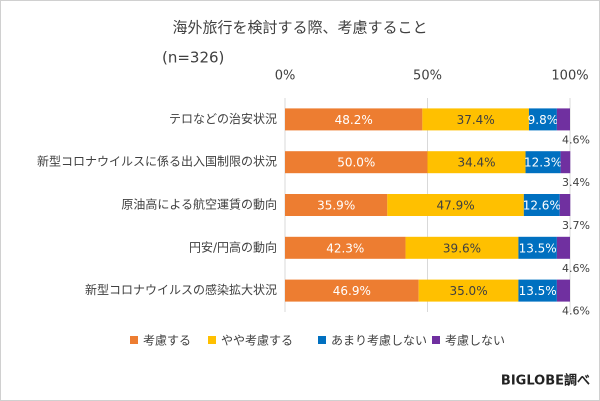 Image resolution: width=600 pixels, height=401 pixels. What do you see at coordinates (257, 341) in the screenshot?
I see `legend-label: やや考慮する` at bounding box center [257, 341].